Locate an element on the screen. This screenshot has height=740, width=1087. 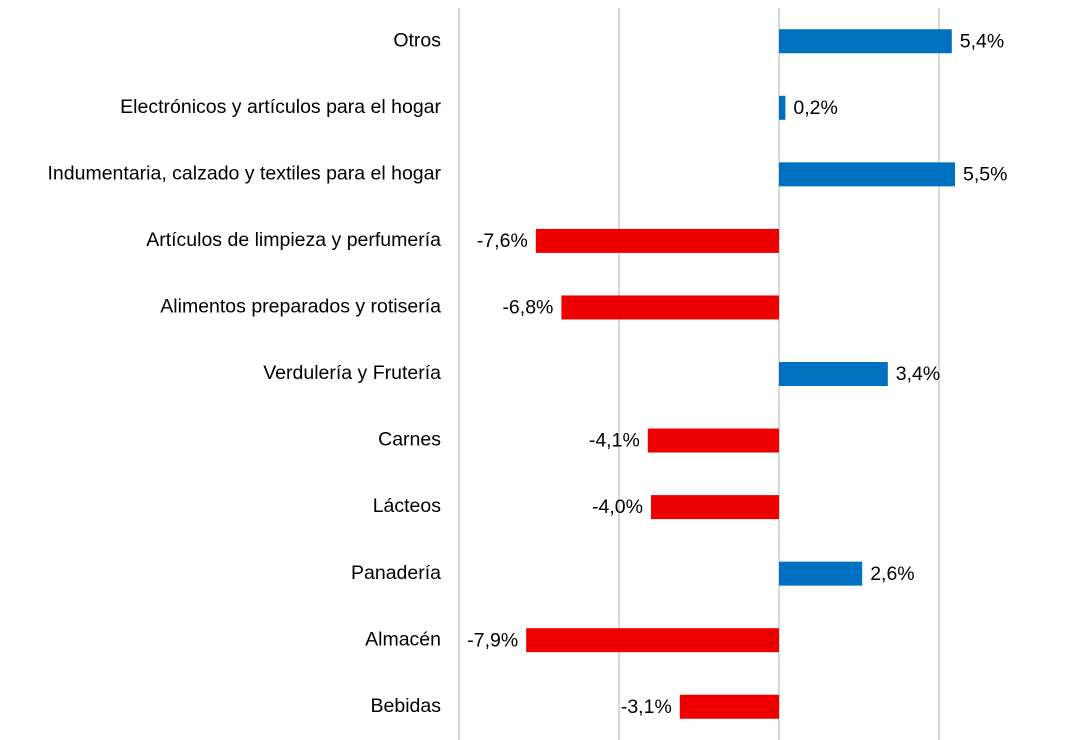
value-label: 5,4% is located at coordinates (982, 41).